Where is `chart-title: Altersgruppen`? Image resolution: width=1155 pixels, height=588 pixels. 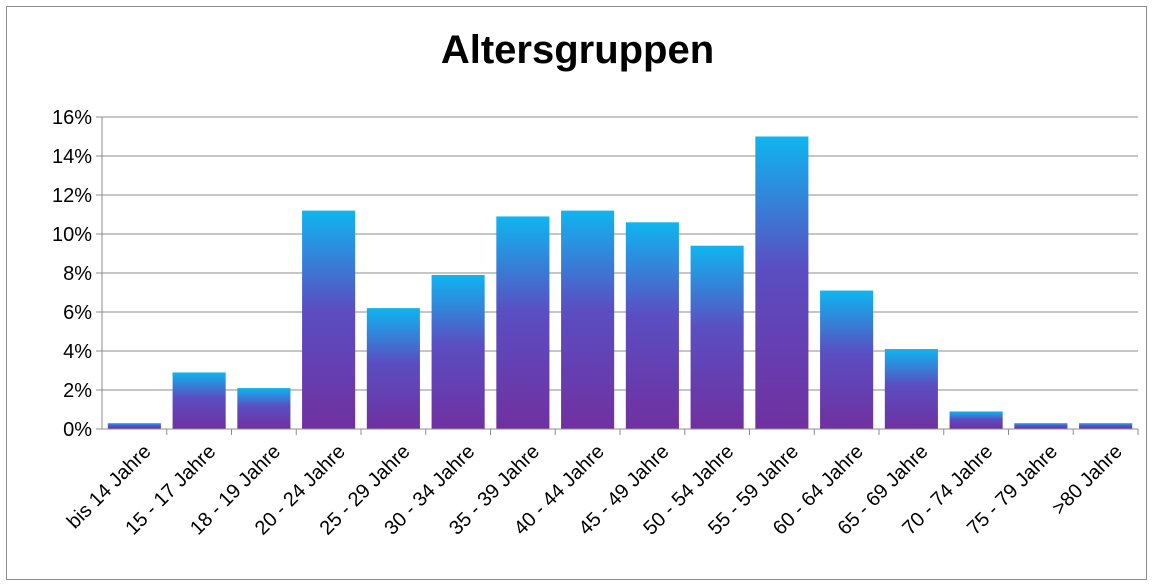
chart-title: Altersgruppen is located at coordinates (577, 50).